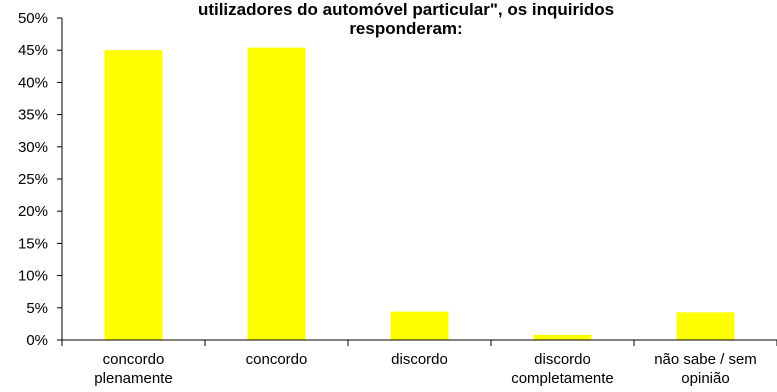 This screenshot has width=777, height=392. What do you see at coordinates (33, 82) in the screenshot?
I see `y-tick-label: 40%` at bounding box center [33, 82].